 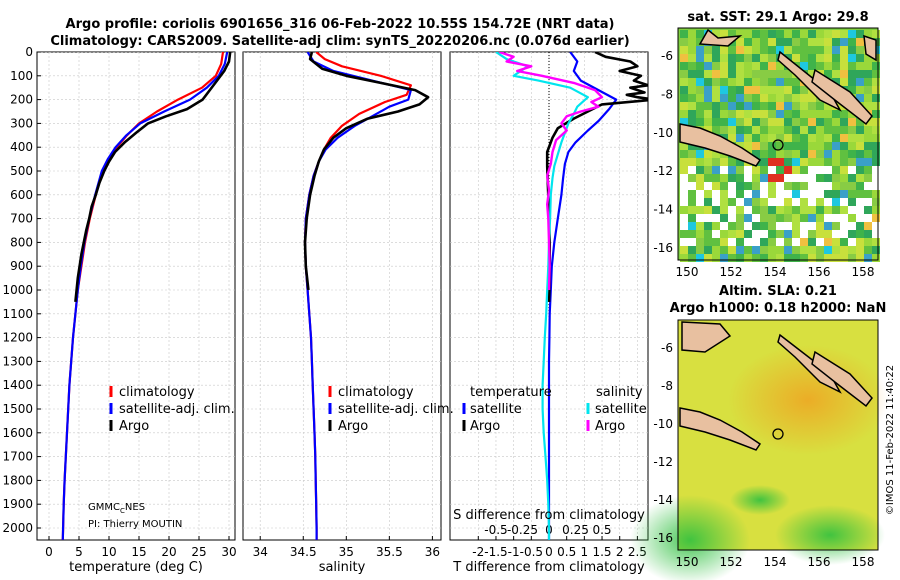 What do you see at coordinates (663, 462) in the screenshot?
I see `map-y-tick-label: -12` at bounding box center [663, 462].